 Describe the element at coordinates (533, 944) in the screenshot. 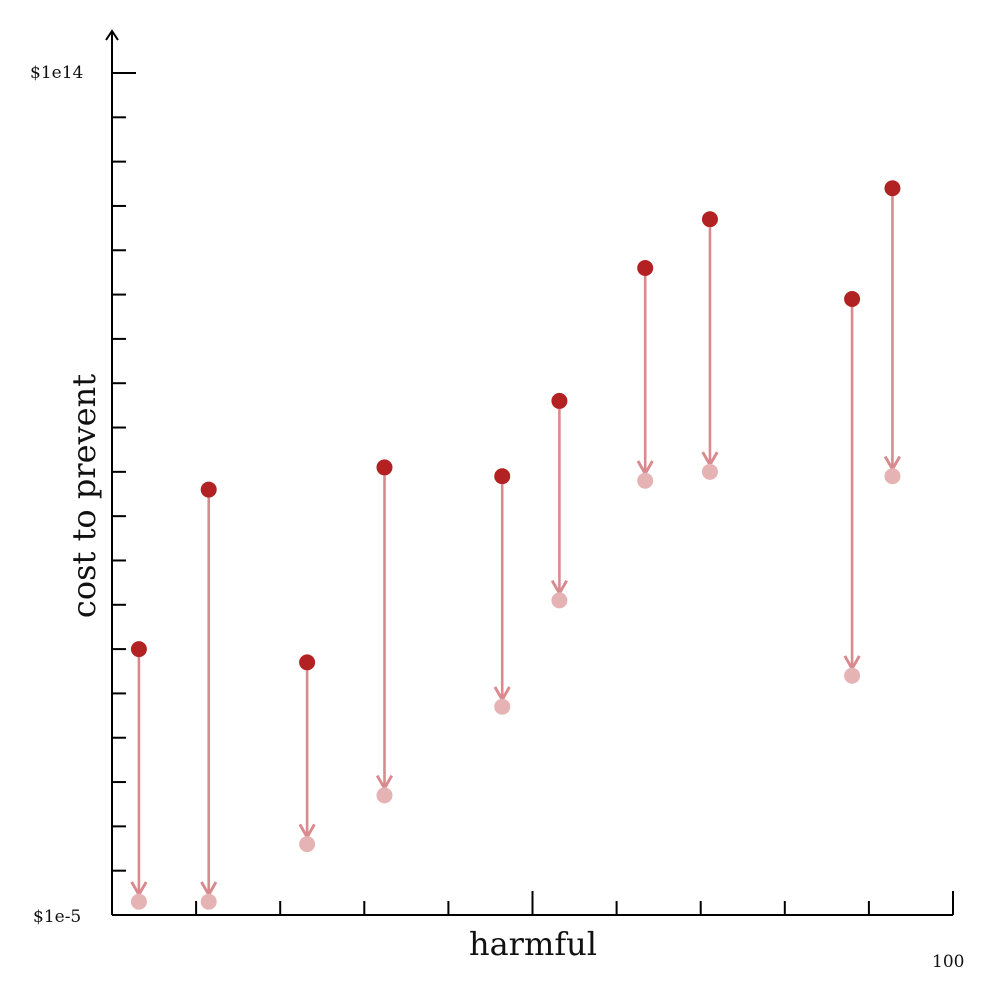

I see `x-axis-title: harmful` at that location.